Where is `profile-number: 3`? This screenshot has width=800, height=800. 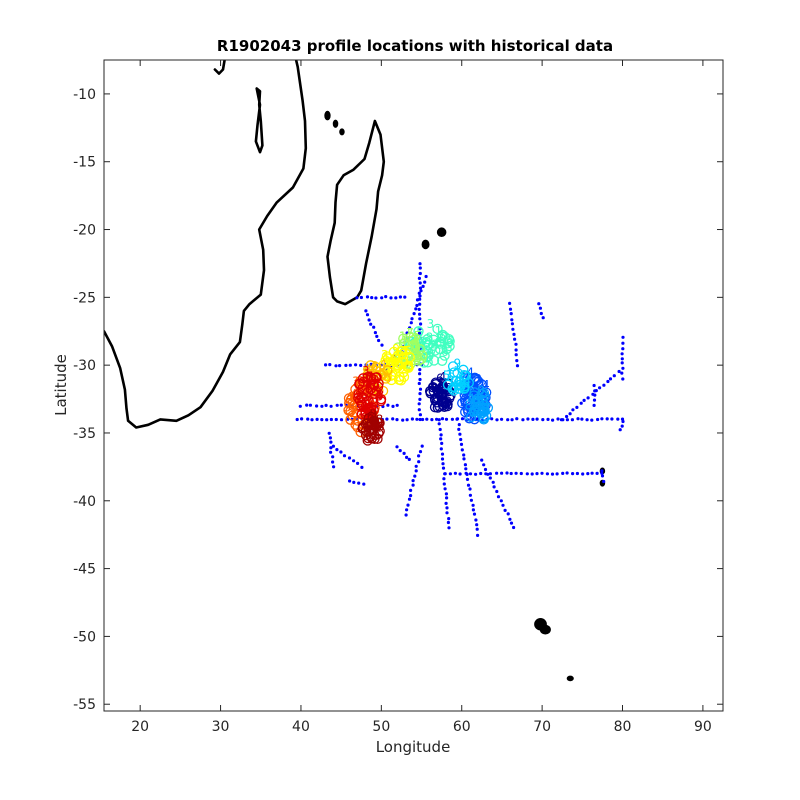 profile-number: 3 is located at coordinates (416, 338).